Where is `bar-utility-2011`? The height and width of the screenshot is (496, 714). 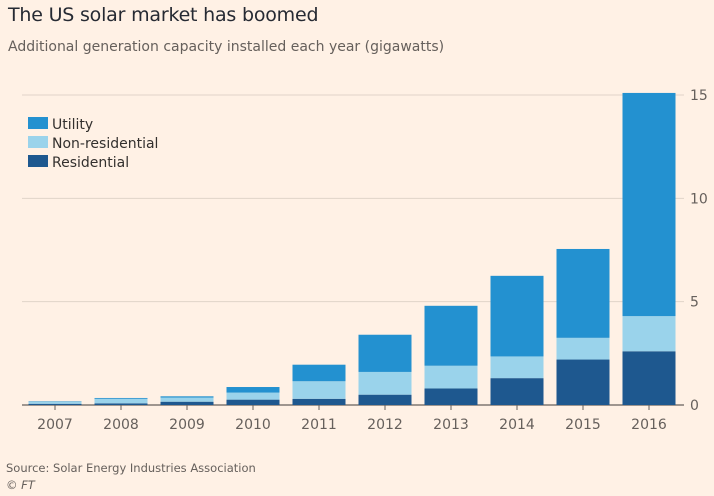
bar-utility-2011 is located at coordinates (319, 373).